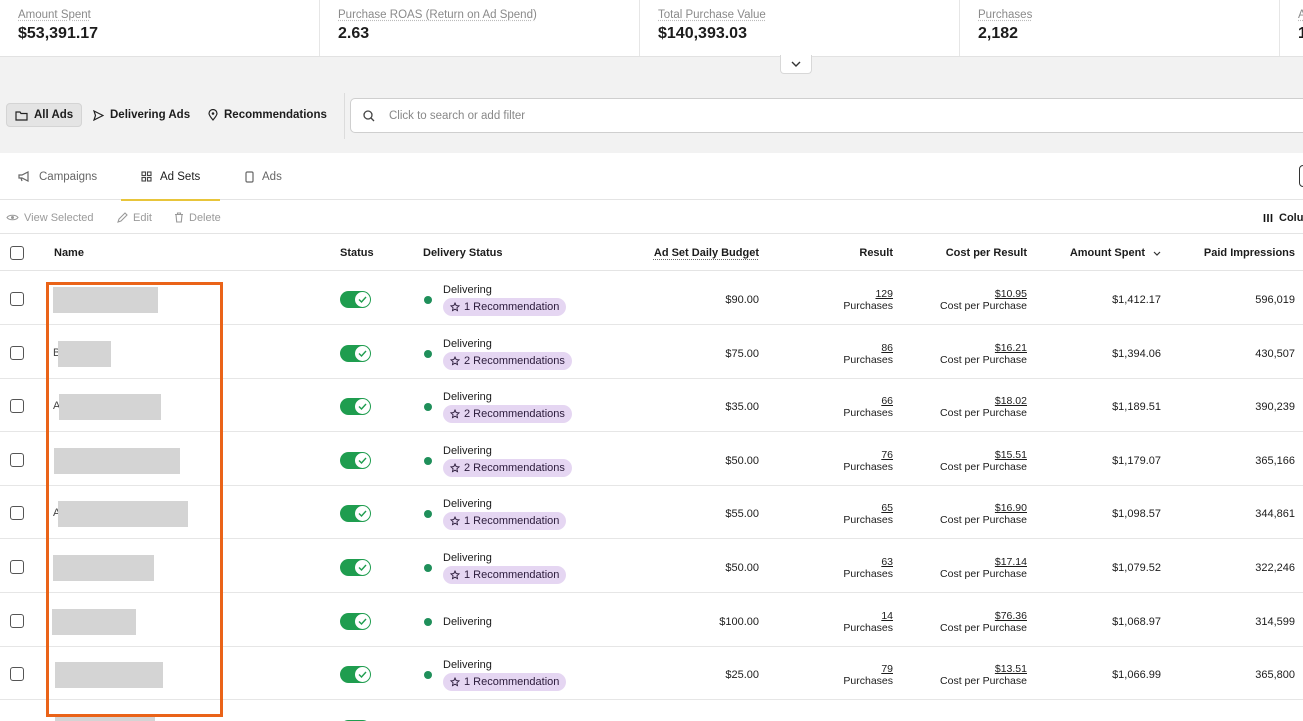 The width and height of the screenshot is (1303, 721). I want to click on tab-campaigns: Campaigns, so click(57, 176).